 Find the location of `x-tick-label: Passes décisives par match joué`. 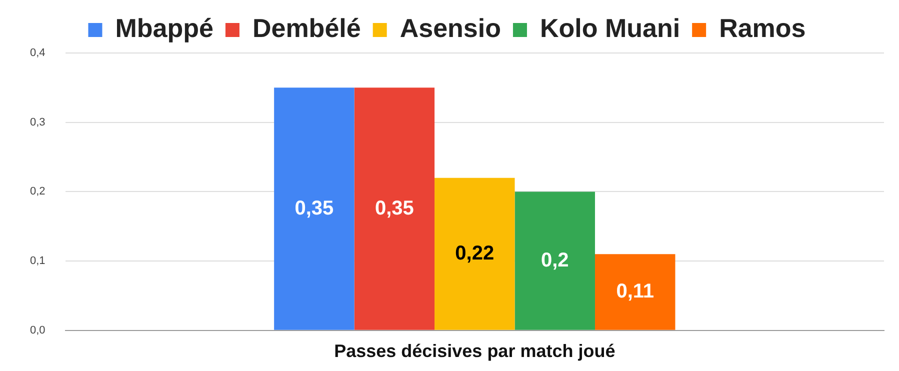

x-tick-label: Passes décisives par match joué is located at coordinates (475, 351).